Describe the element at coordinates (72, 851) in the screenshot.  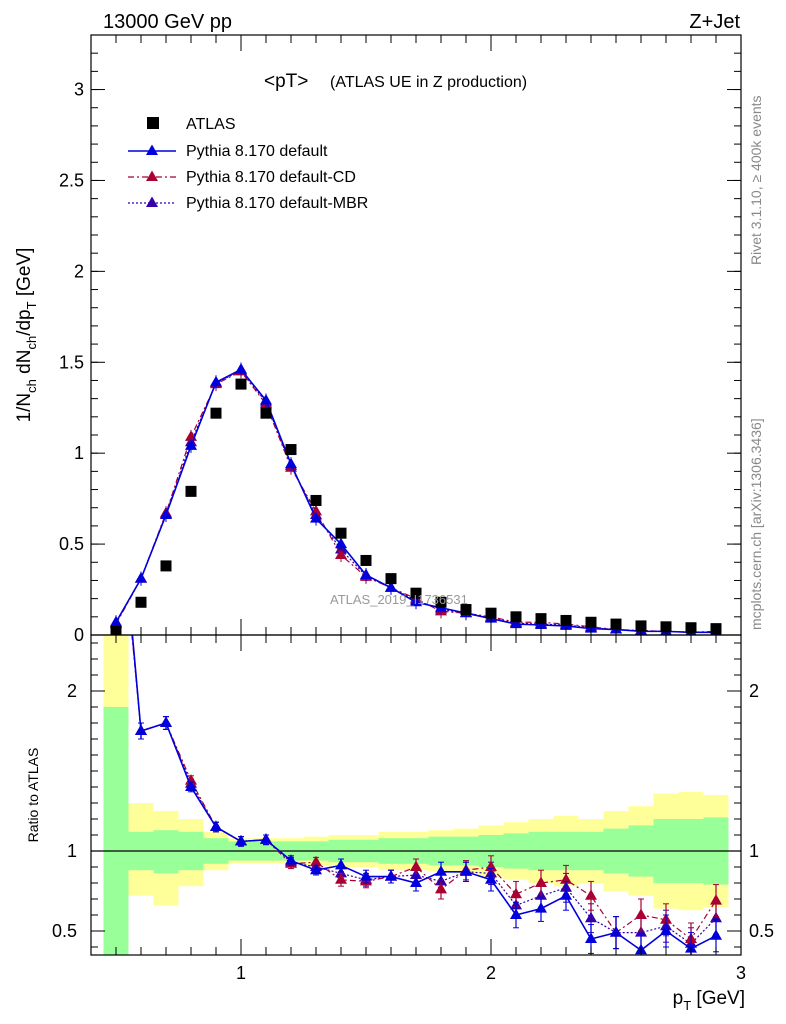
I see `ratio-ytick-label-left: 1` at that location.